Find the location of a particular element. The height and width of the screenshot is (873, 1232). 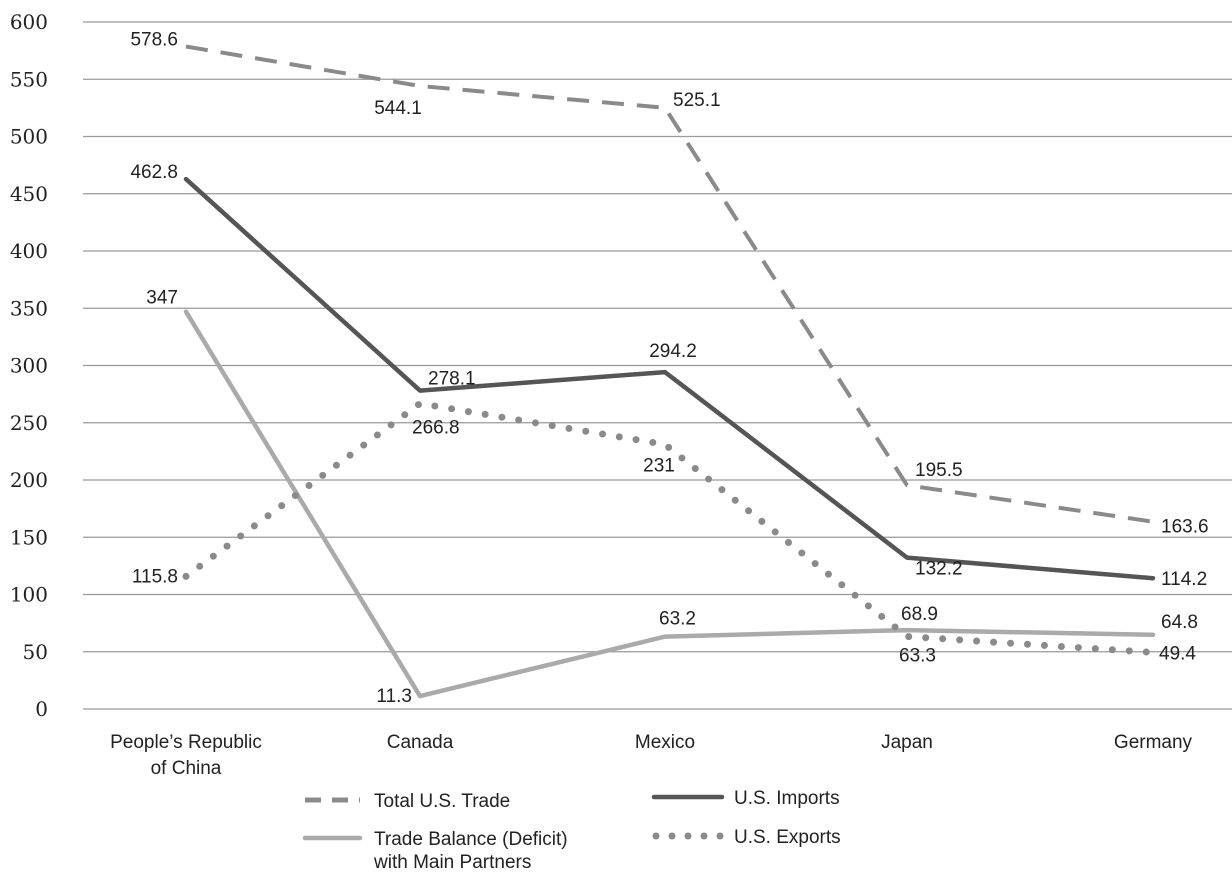

legend-label-line: Total U.S. Trade is located at coordinates (442, 801).